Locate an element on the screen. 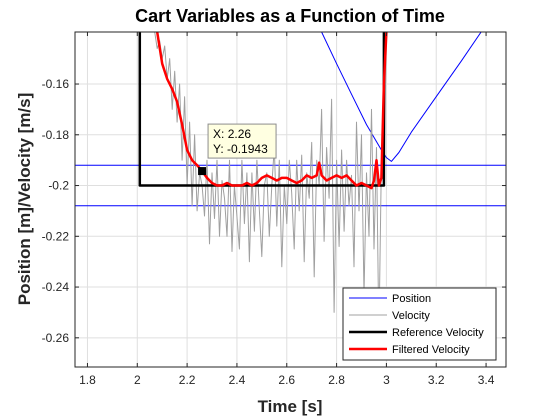 The image size is (560, 420). x-tick-label: 3.2 is located at coordinates (436, 380).